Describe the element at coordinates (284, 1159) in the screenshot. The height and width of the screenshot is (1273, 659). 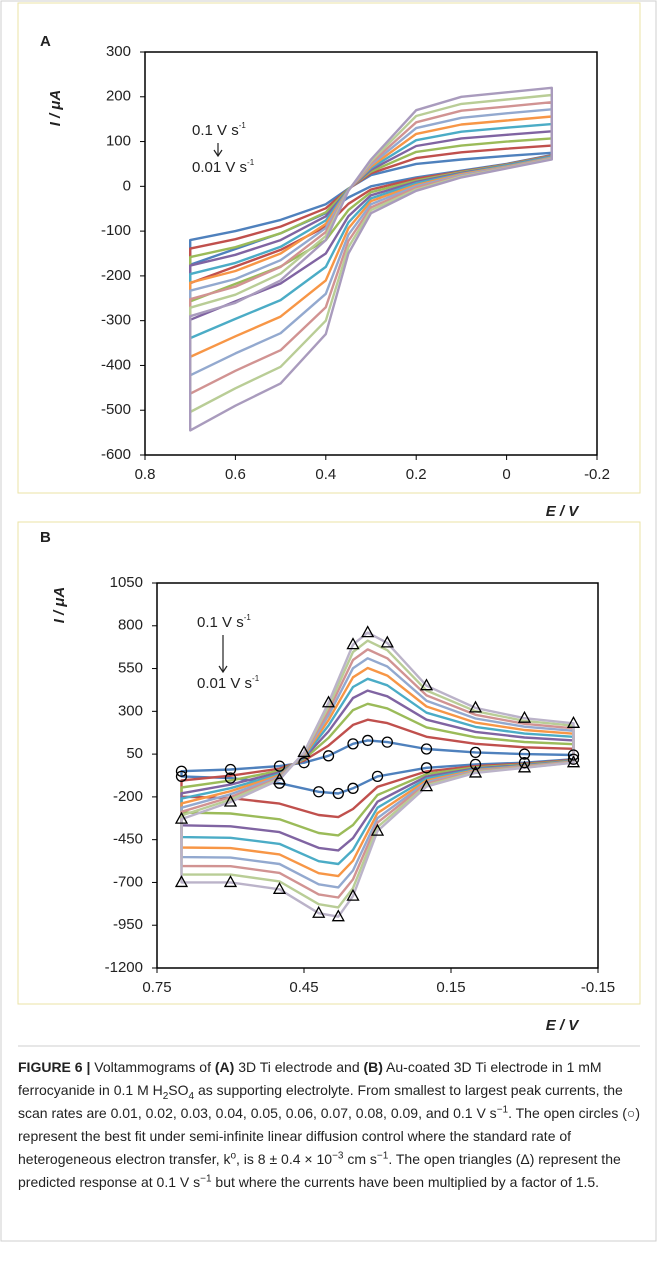
I see `caption-text: , is 8 ± 0.4 × 10` at that location.